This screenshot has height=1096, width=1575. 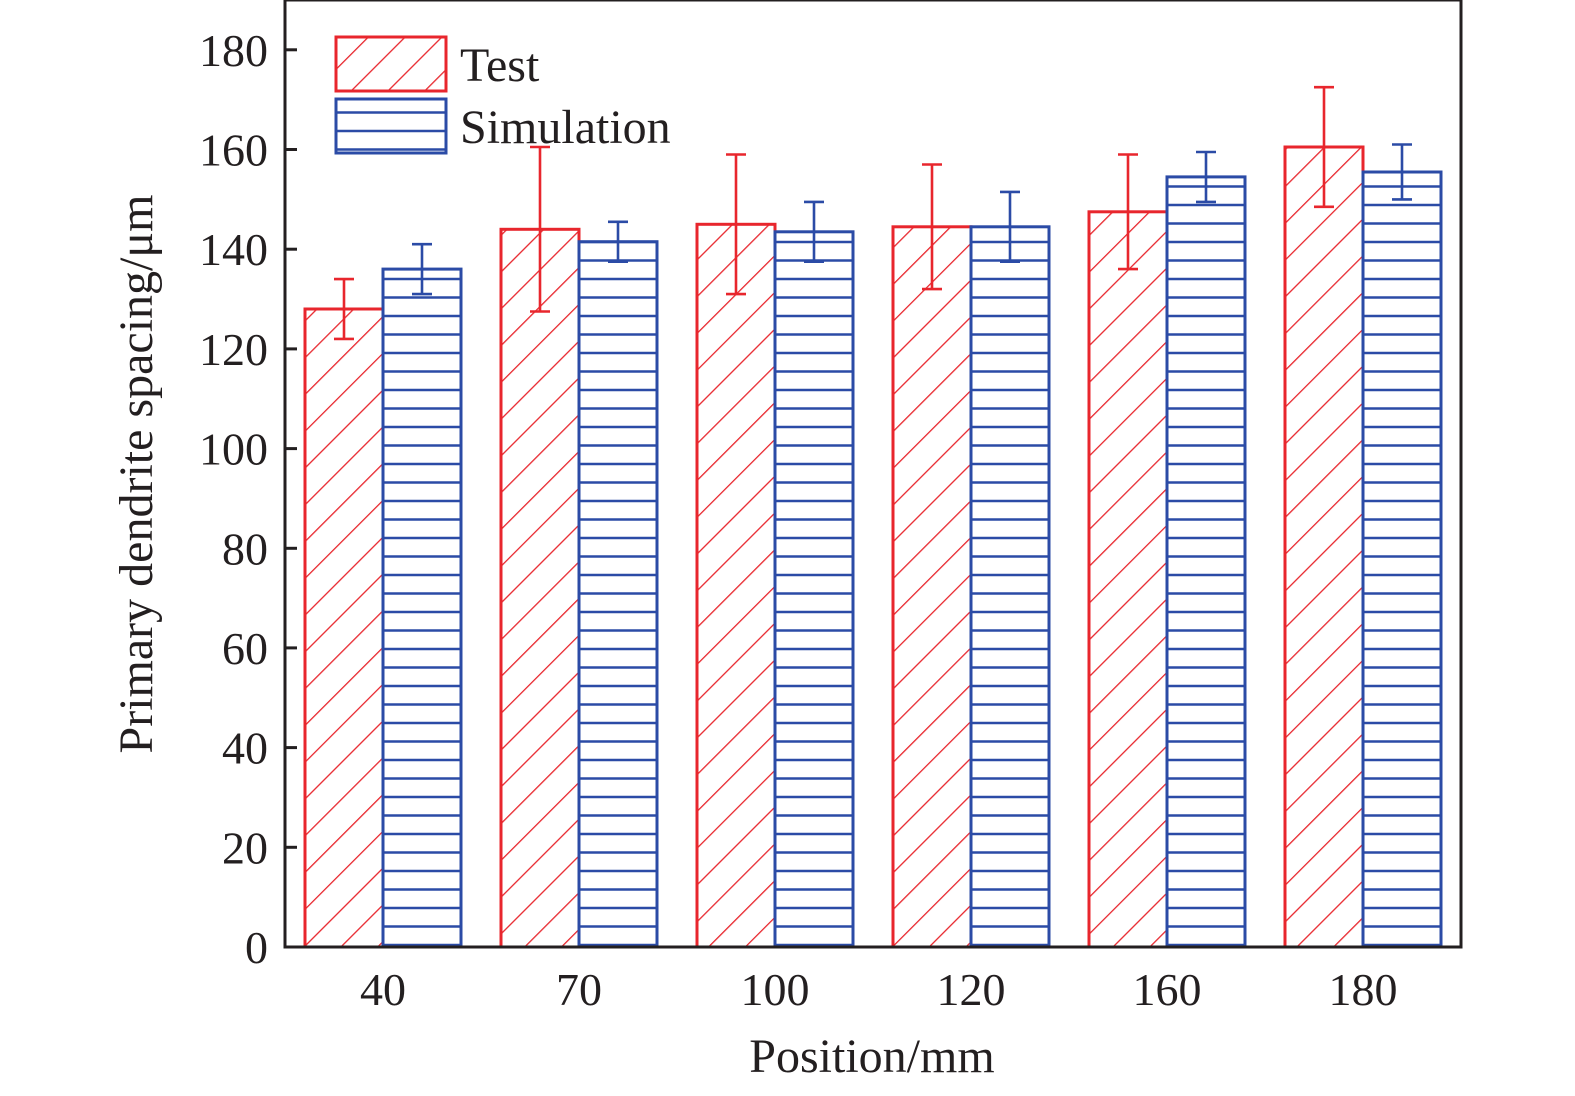 What do you see at coordinates (391, 64) in the screenshot?
I see `legend-swatch-test` at bounding box center [391, 64].